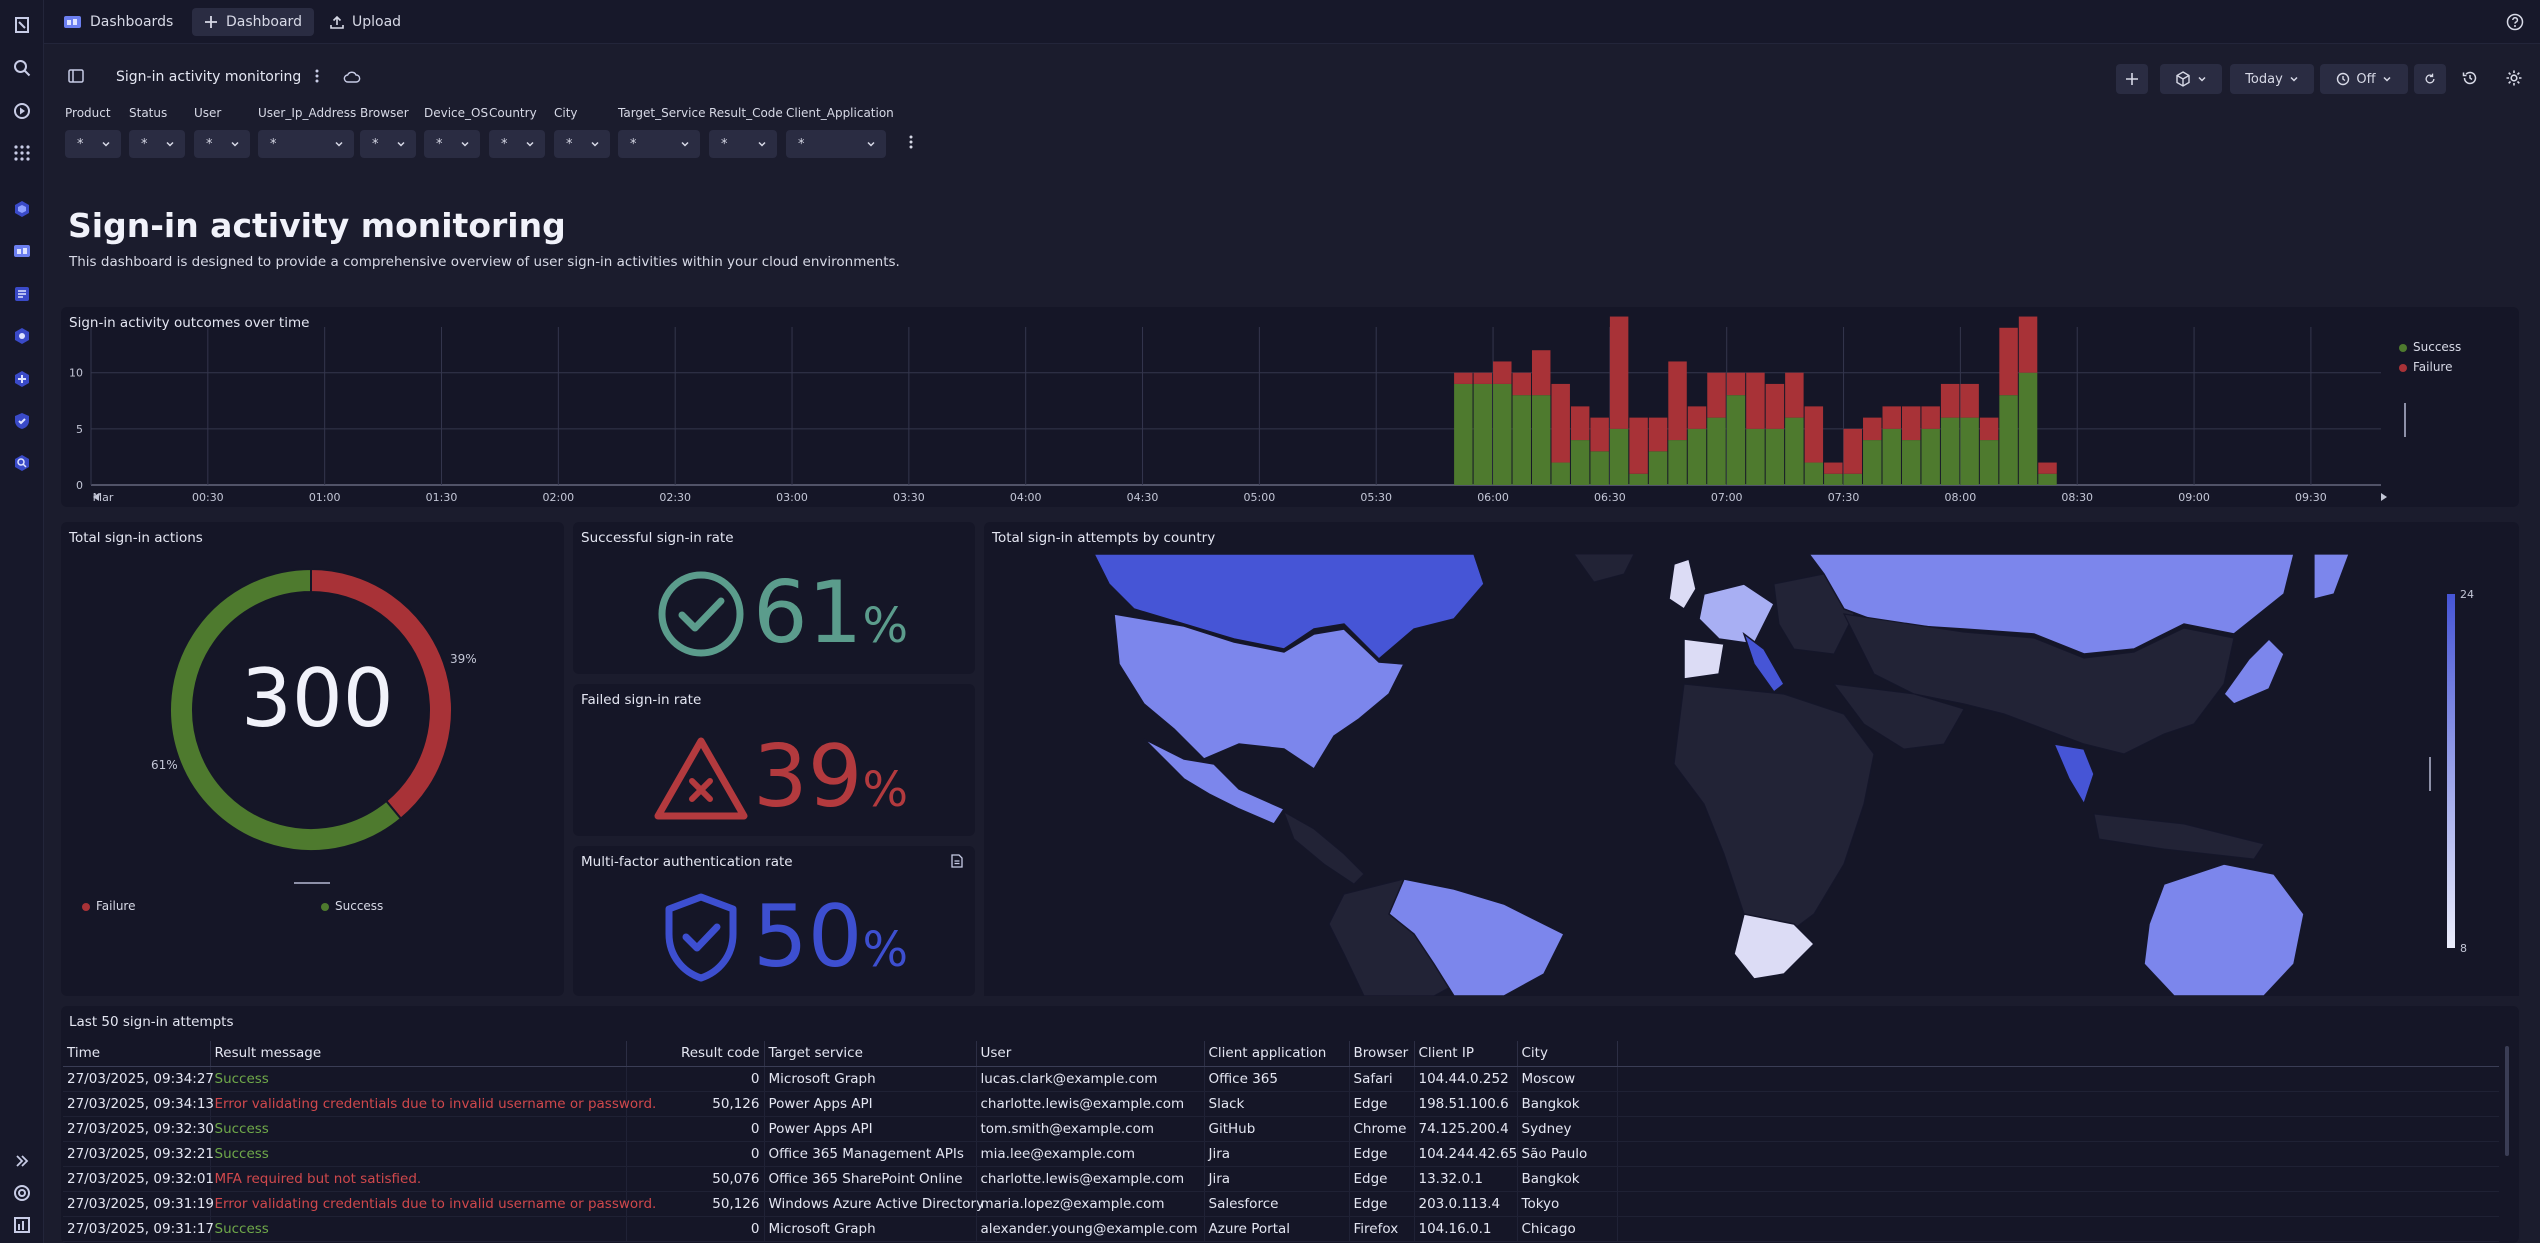 The height and width of the screenshot is (1243, 2540). I want to click on cloud-save-icon, so click(352, 79).